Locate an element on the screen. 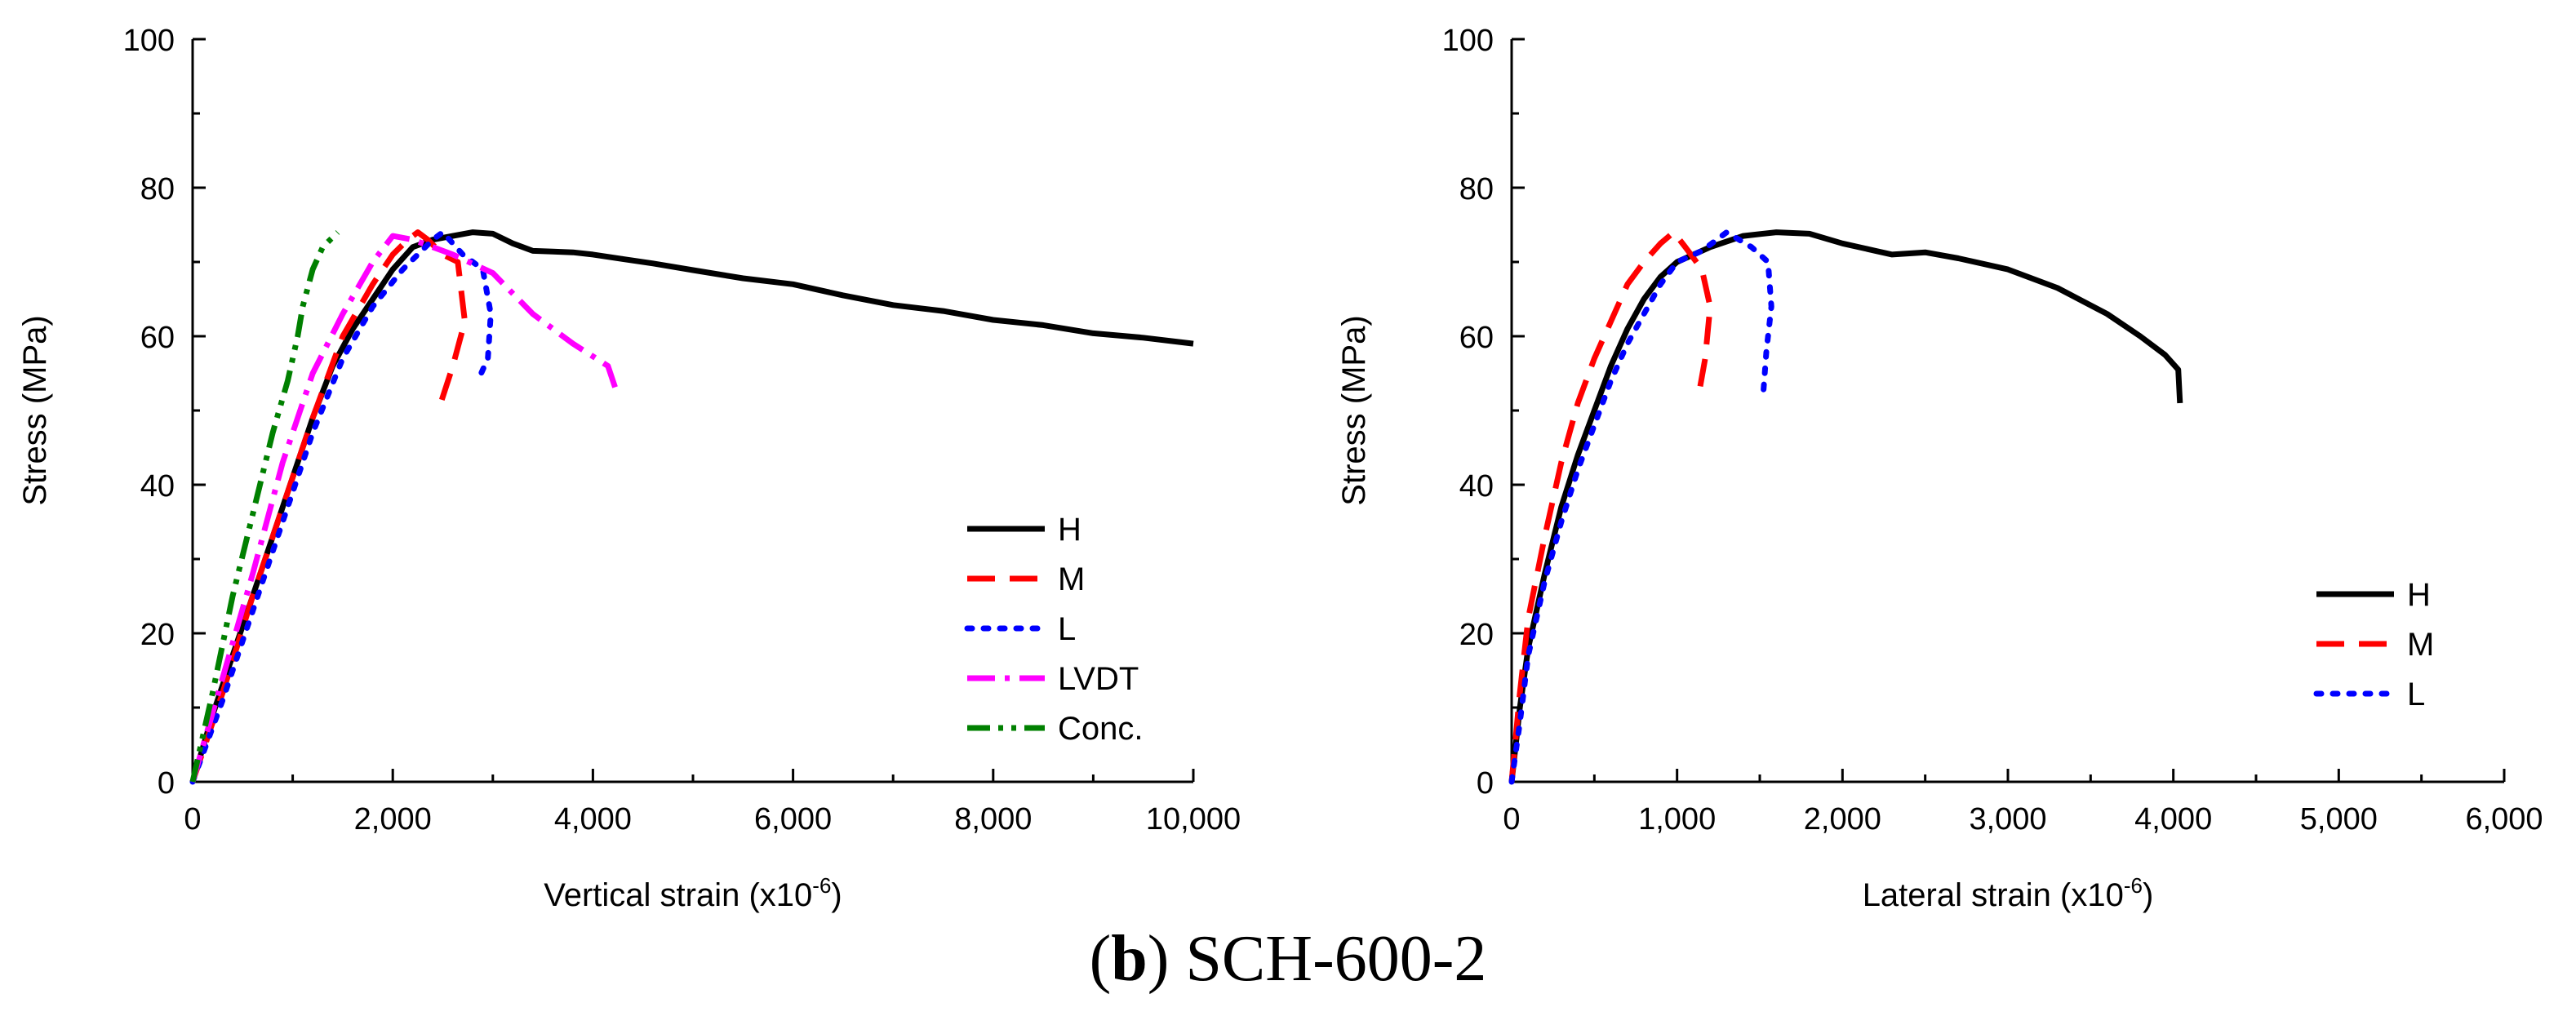 The height and width of the screenshot is (1034, 2576). x-axis-title: Vertical strain (x10-6) is located at coordinates (693, 893).